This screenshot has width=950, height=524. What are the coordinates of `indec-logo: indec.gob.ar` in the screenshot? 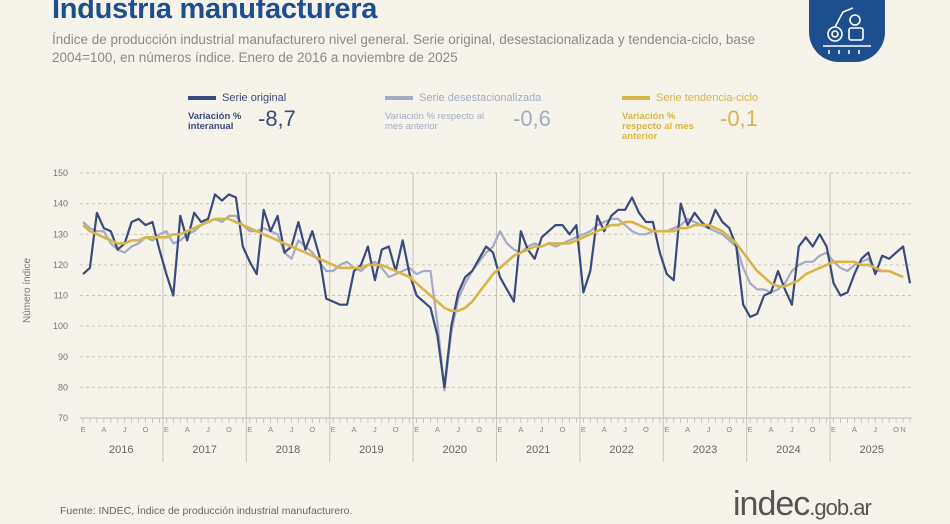 It's located at (802, 504).